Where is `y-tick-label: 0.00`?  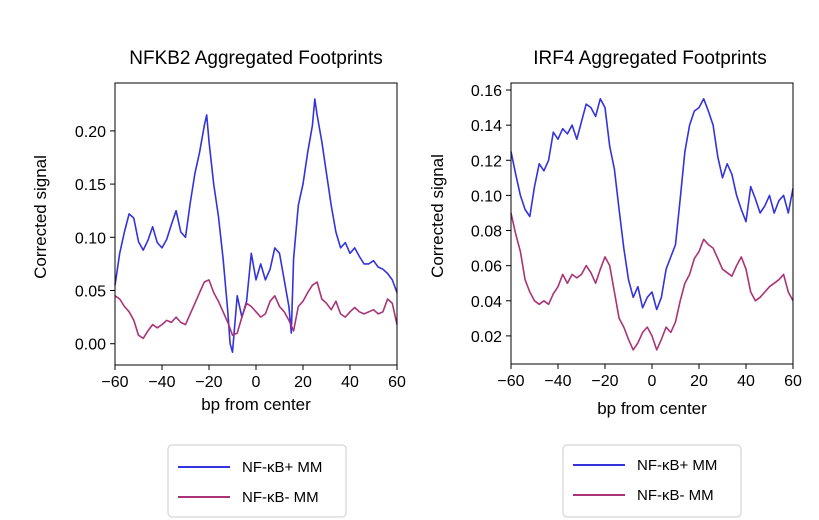
y-tick-label: 0.00 is located at coordinates (90, 345).